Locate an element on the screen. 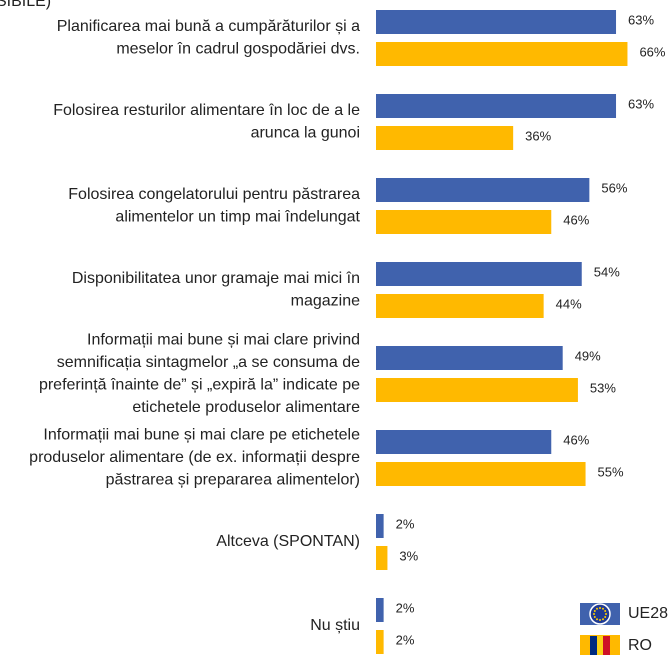 Image resolution: width=669 pixels, height=655 pixels. value-label: 56% is located at coordinates (614, 187).